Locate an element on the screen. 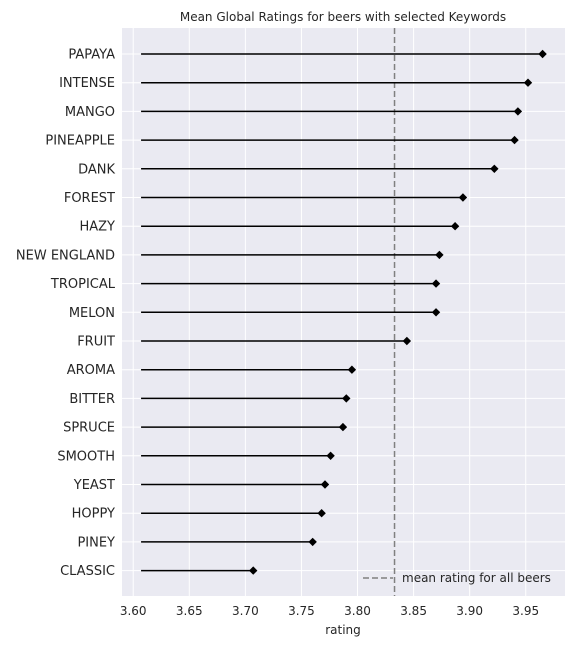  x-tick-label: 3.75 is located at coordinates (301, 611).